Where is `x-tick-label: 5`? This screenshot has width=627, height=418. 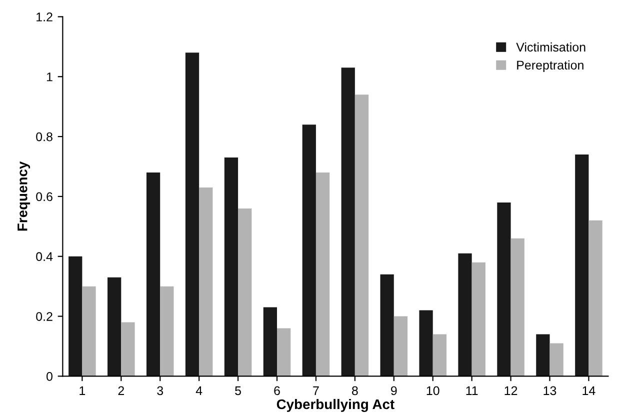
x-tick-label: 5 is located at coordinates (238, 391).